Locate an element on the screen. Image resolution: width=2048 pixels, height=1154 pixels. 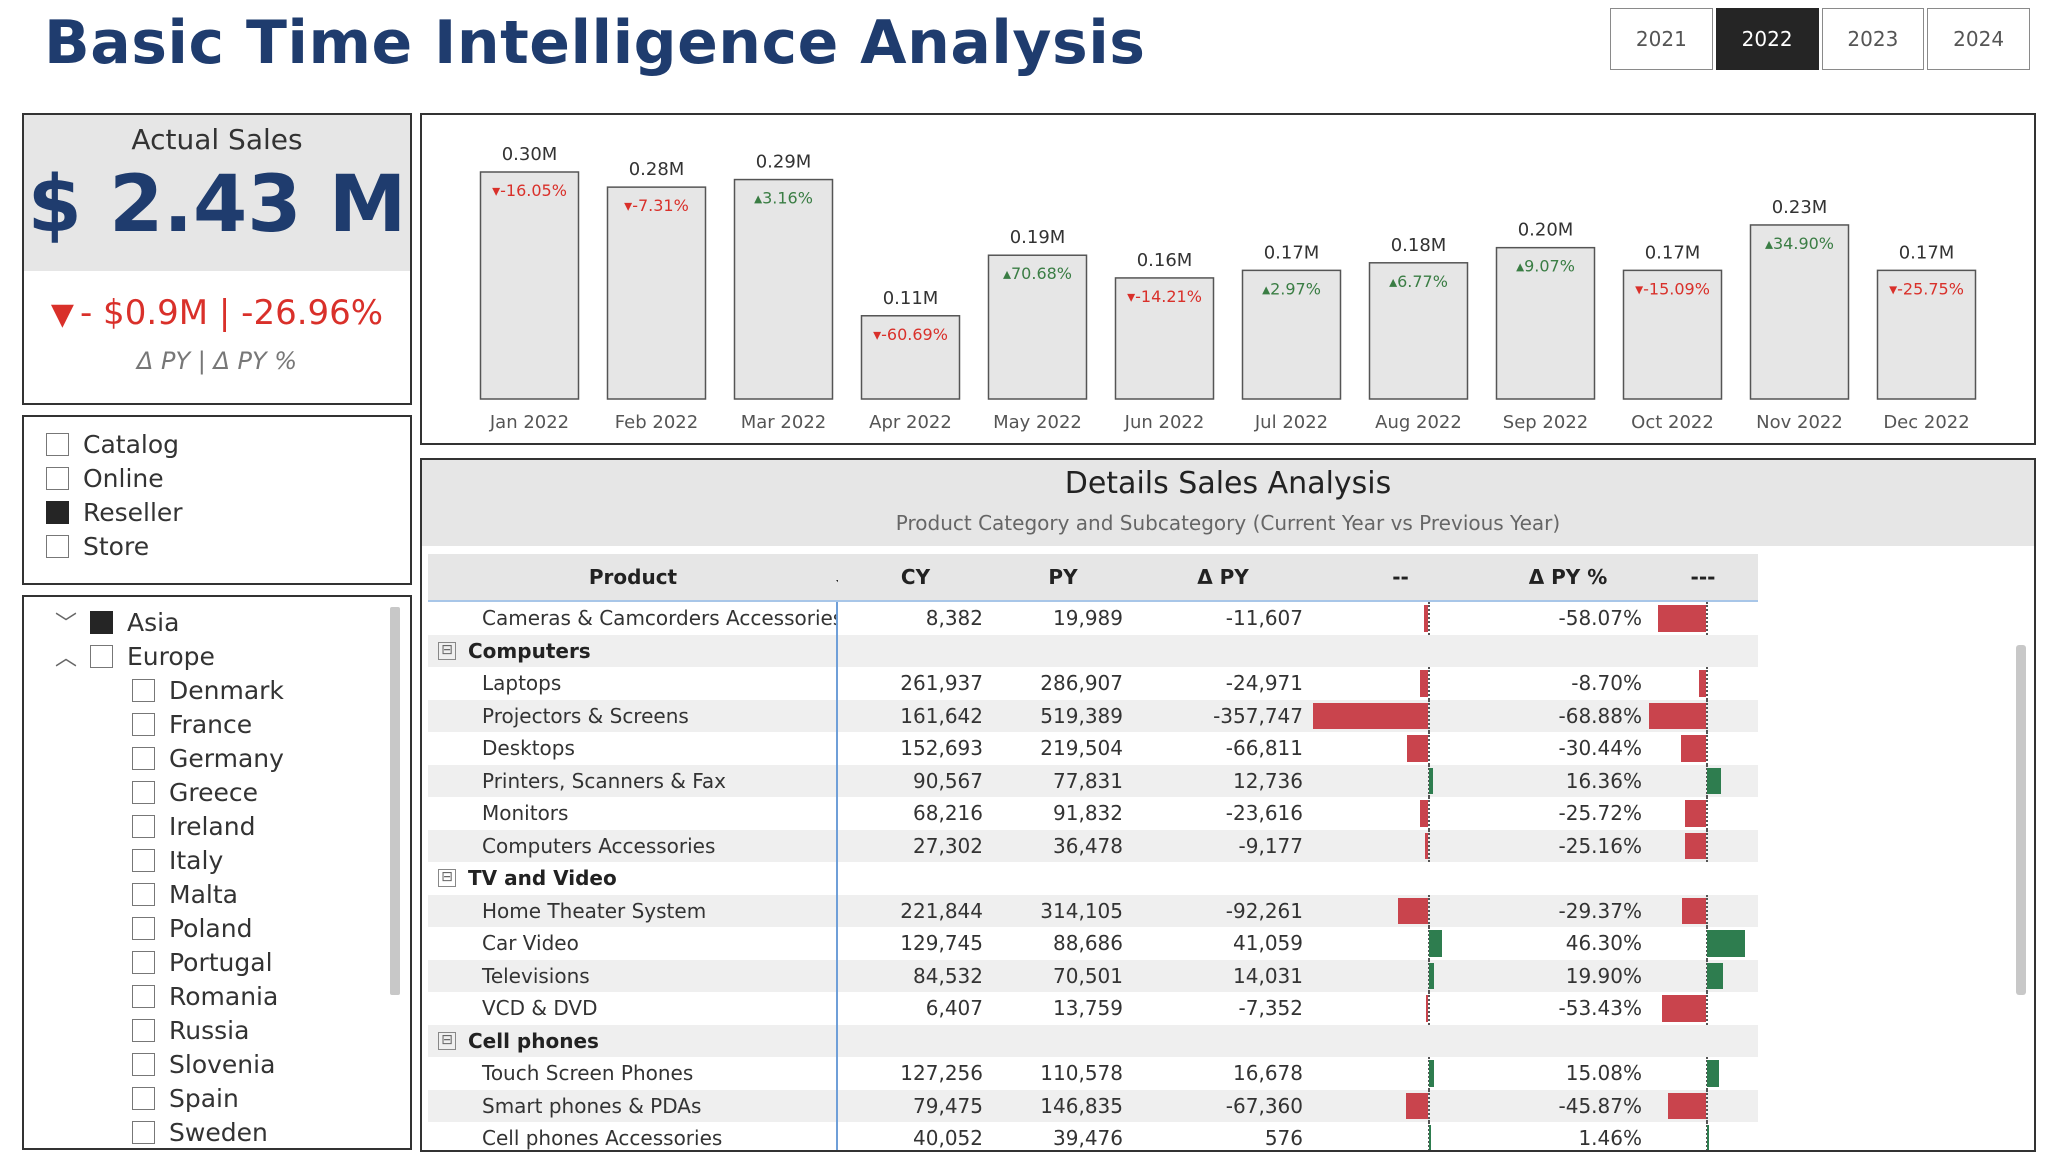
geo-option-denmark: Denmark is located at coordinates (204, 690).